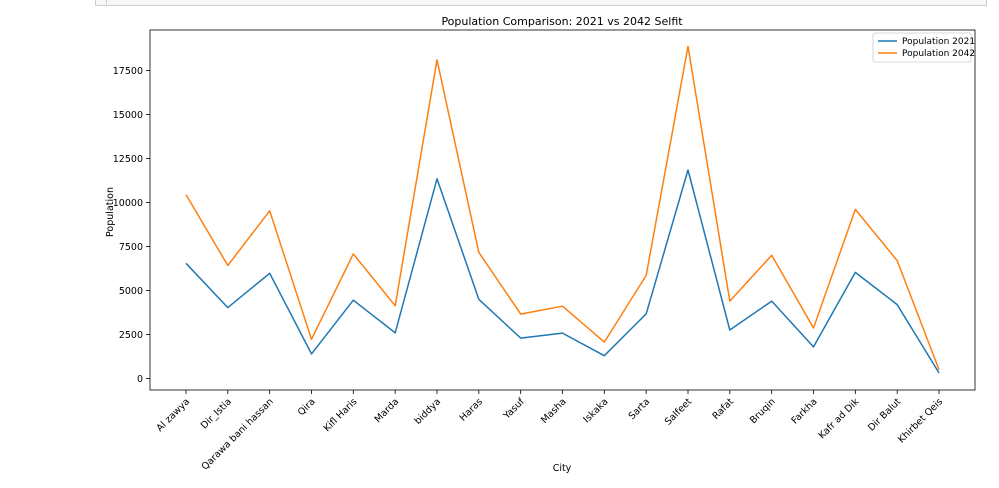  What do you see at coordinates (216, 413) in the screenshot?
I see `x-tick-label: Dir_Istia` at bounding box center [216, 413].